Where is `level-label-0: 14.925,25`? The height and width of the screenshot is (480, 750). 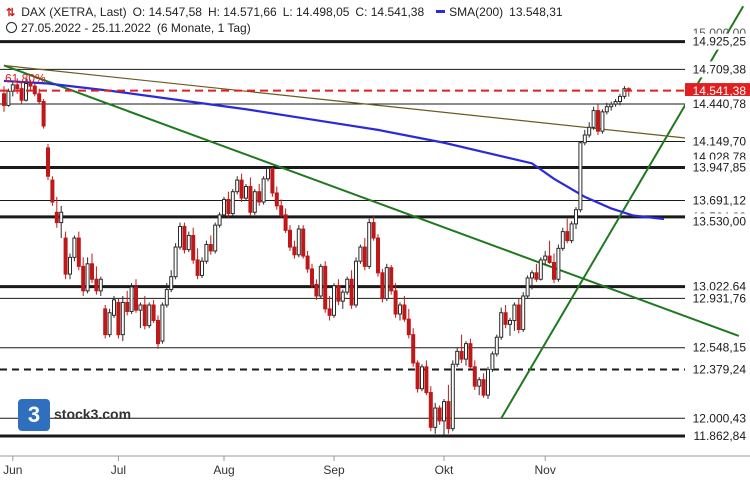
level-label-0: 14.925,25 is located at coordinates (720, 42).